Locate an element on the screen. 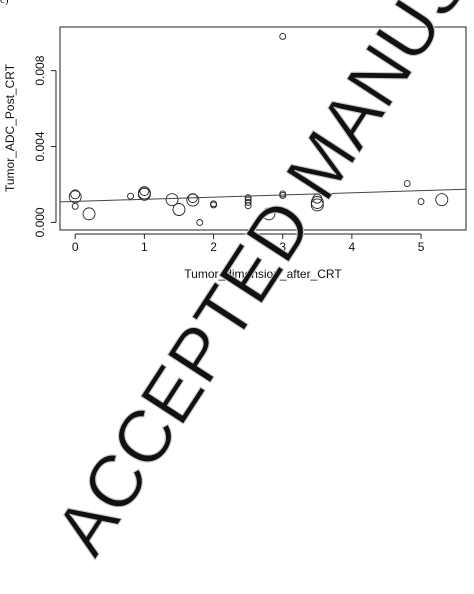  x-tick-label: 4 is located at coordinates (352, 247).